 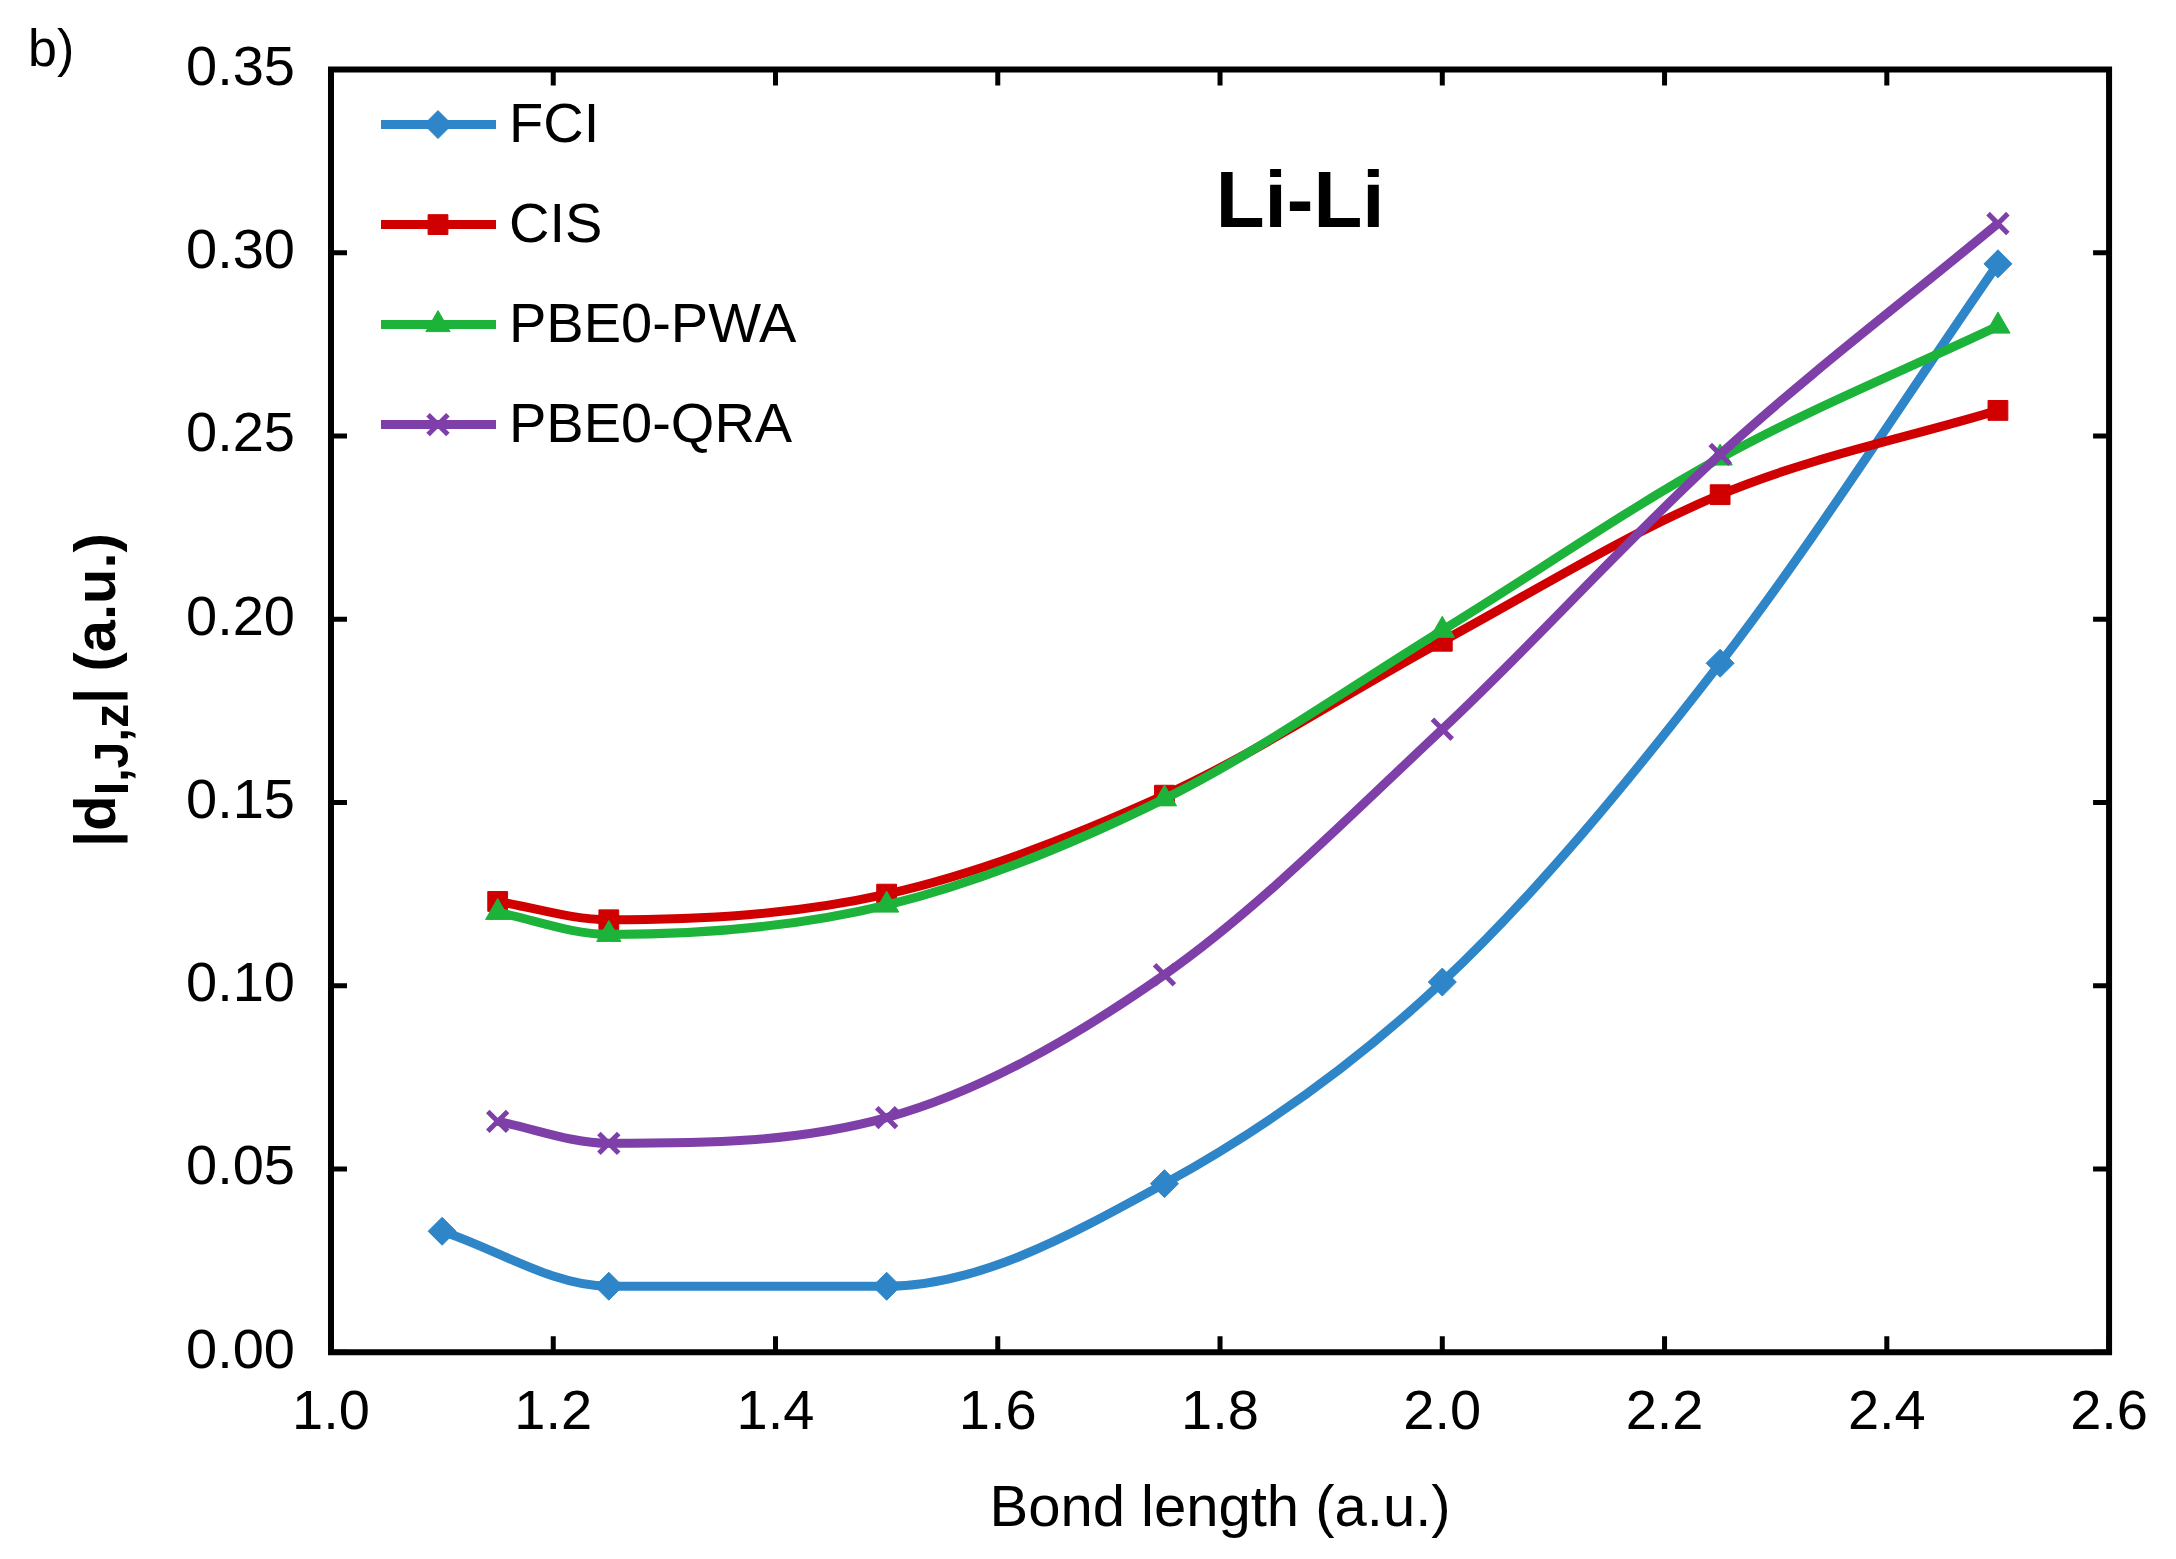 What do you see at coordinates (1220, 1410) in the screenshot?
I see `x-tick-label: 1.8` at bounding box center [1220, 1410].